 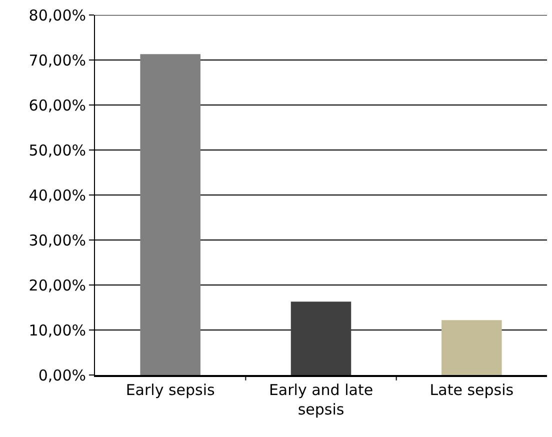 I want to click on y-tick-label: 20,00%, so click(x=57, y=285).